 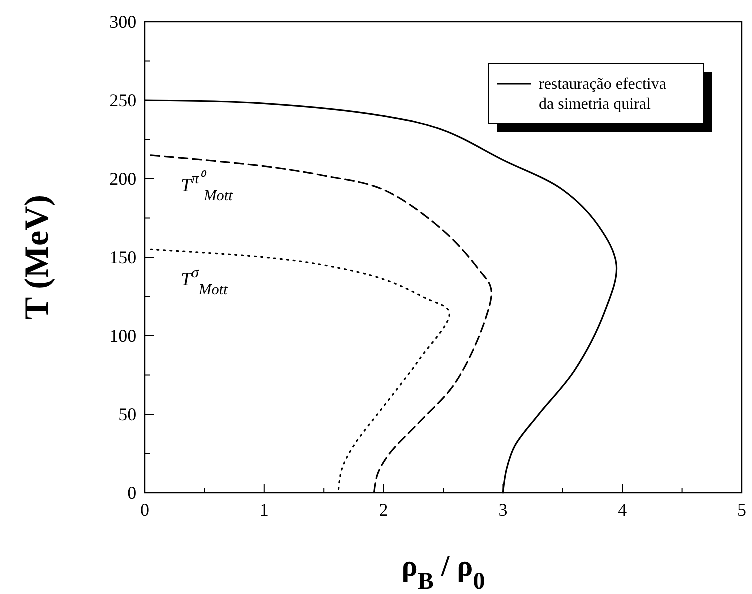 What do you see at coordinates (123, 257) in the screenshot?
I see `y-tick-label: 150` at bounding box center [123, 257].